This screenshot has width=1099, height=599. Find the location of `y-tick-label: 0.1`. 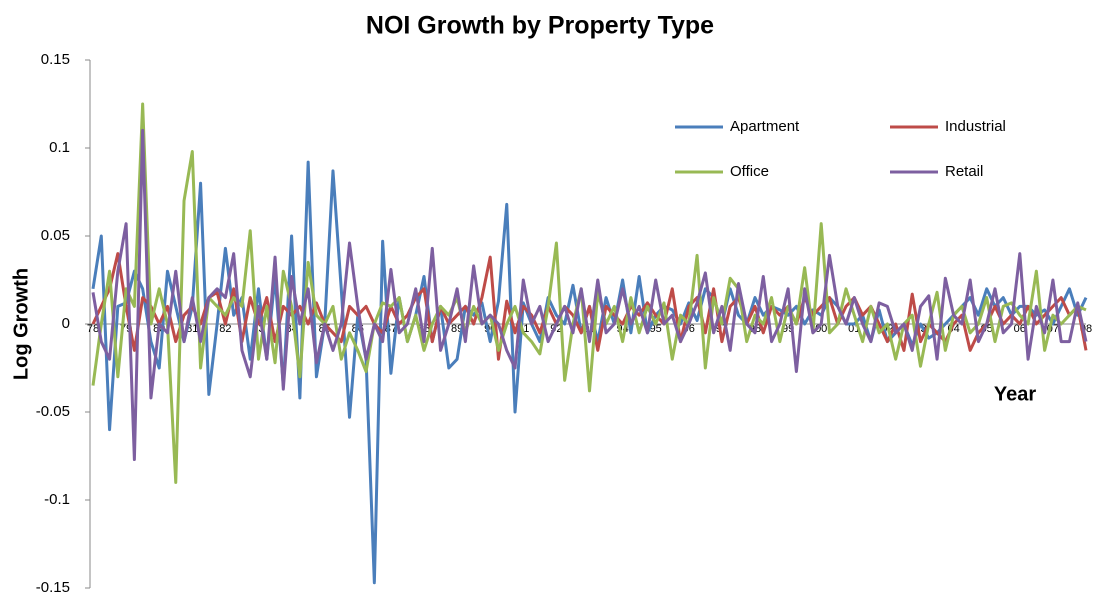

y-tick-label: 0.1 is located at coordinates (59, 147).